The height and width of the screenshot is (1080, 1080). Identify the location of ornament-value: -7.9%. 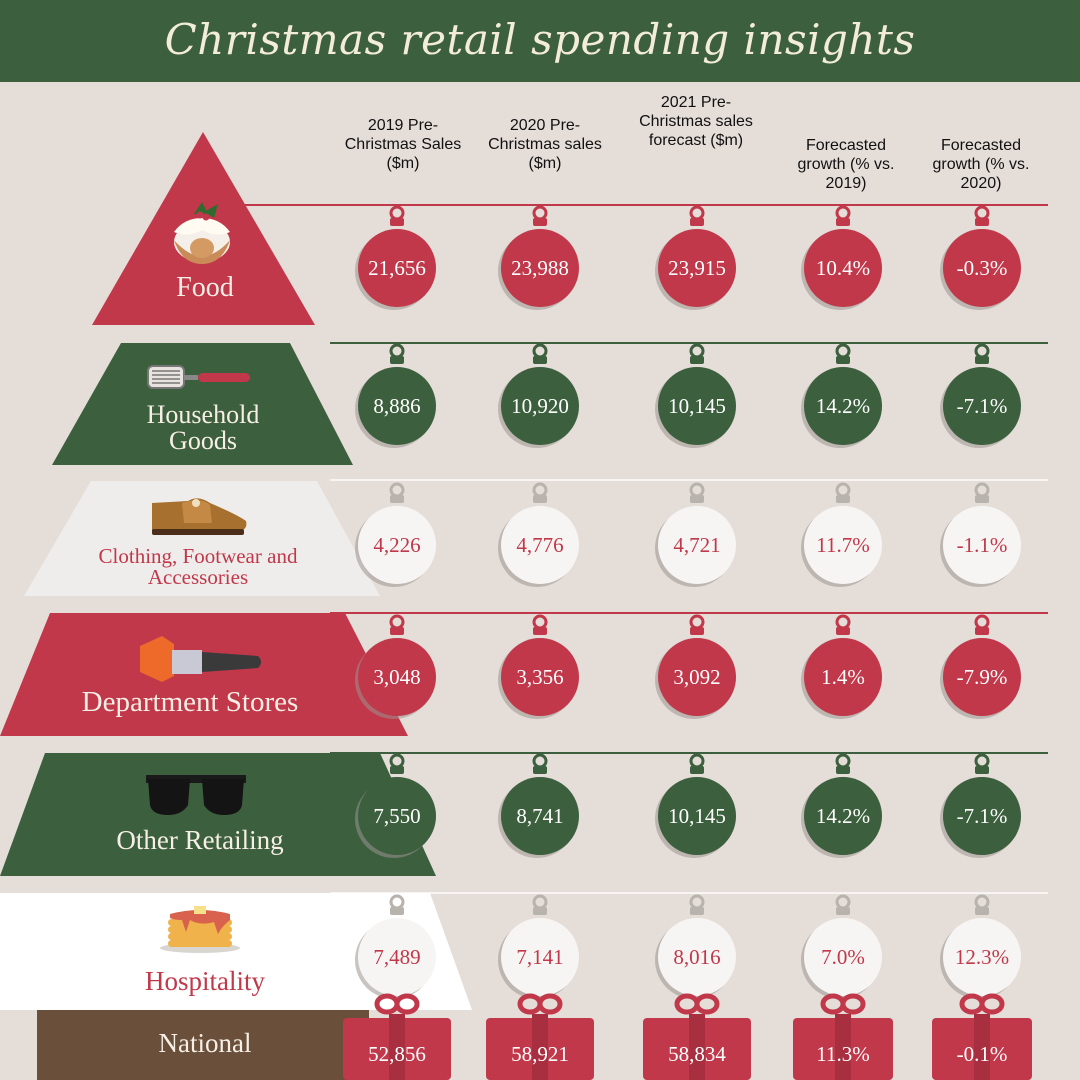
(980, 666).